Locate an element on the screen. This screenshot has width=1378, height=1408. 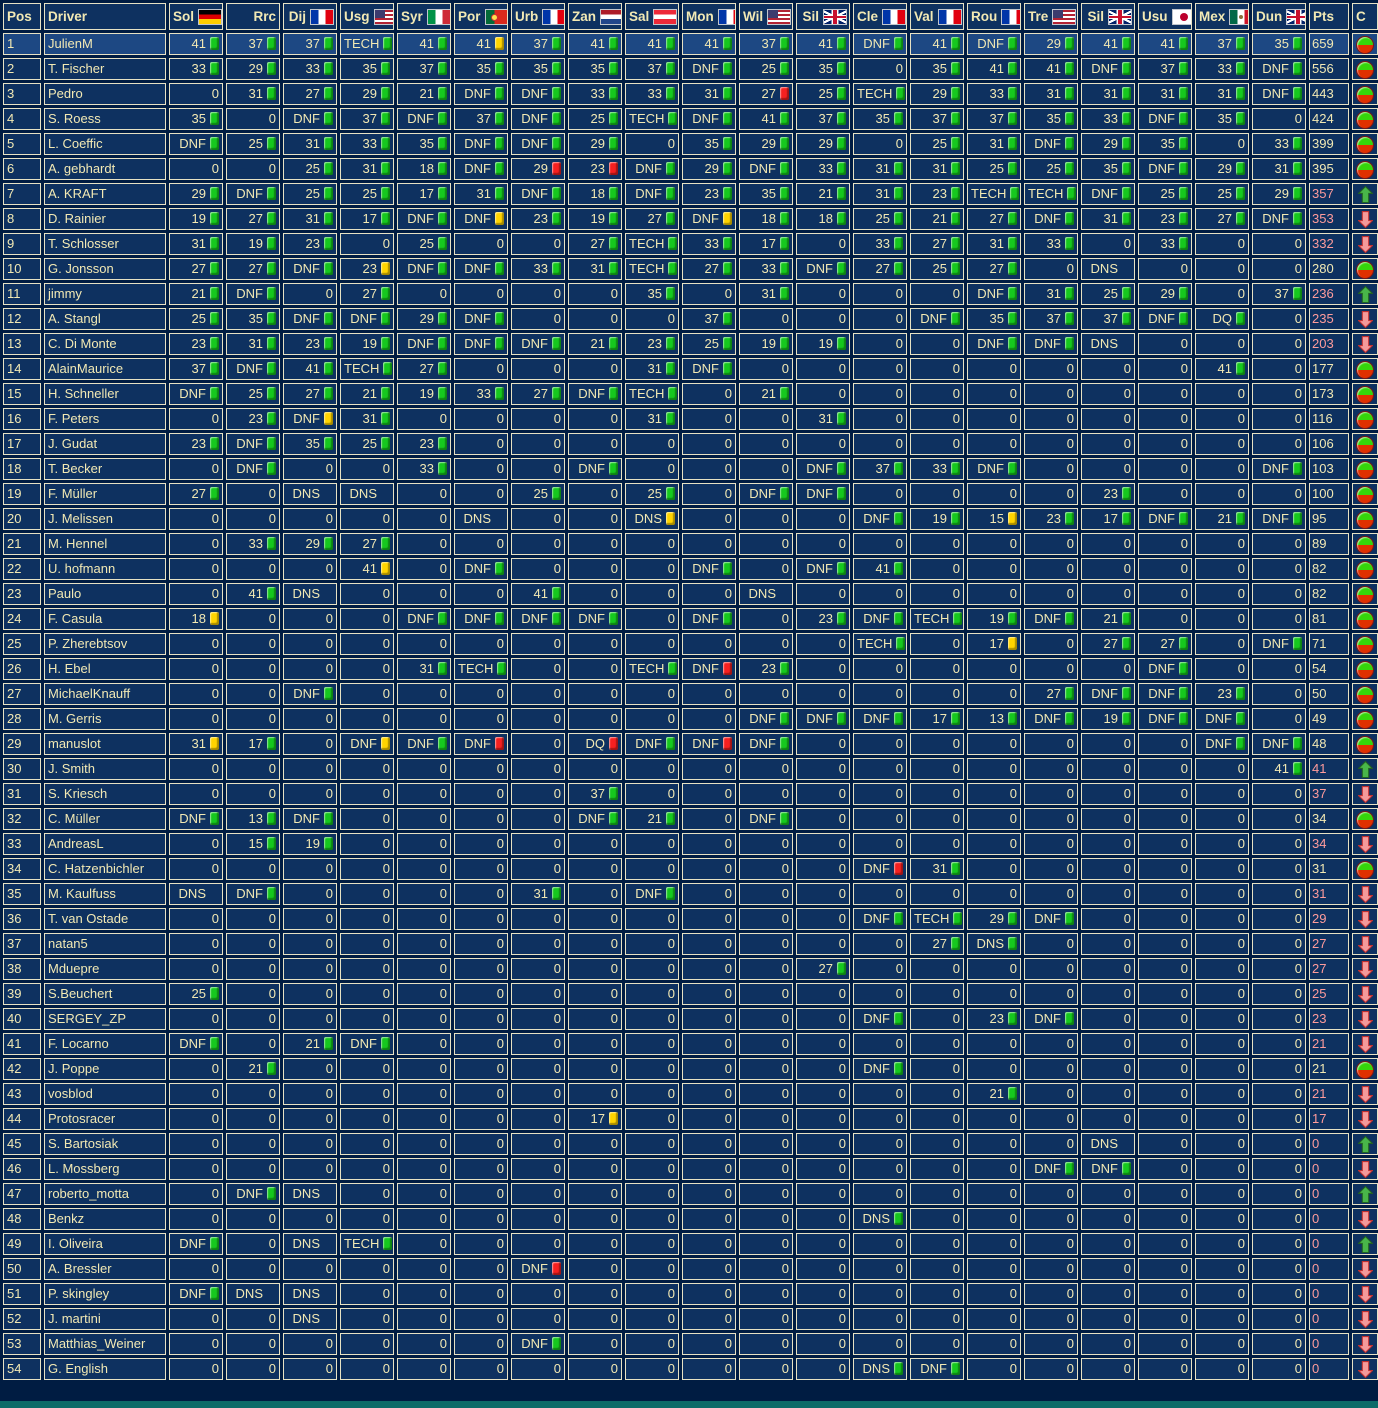
driver-name-cell: Paulo is located at coordinates (105, 594).